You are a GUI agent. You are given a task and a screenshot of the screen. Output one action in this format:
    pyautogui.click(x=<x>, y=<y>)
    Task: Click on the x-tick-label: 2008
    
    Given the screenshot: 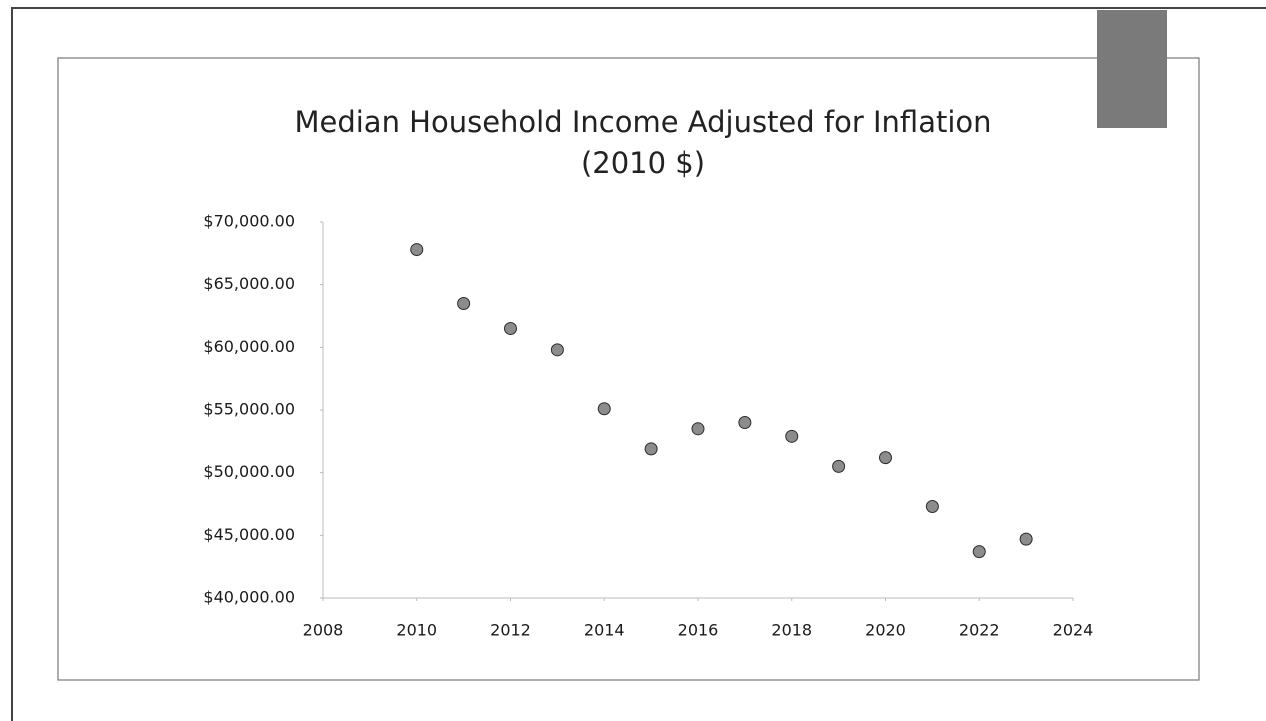 What is the action you would take?
    pyautogui.click(x=323, y=630)
    